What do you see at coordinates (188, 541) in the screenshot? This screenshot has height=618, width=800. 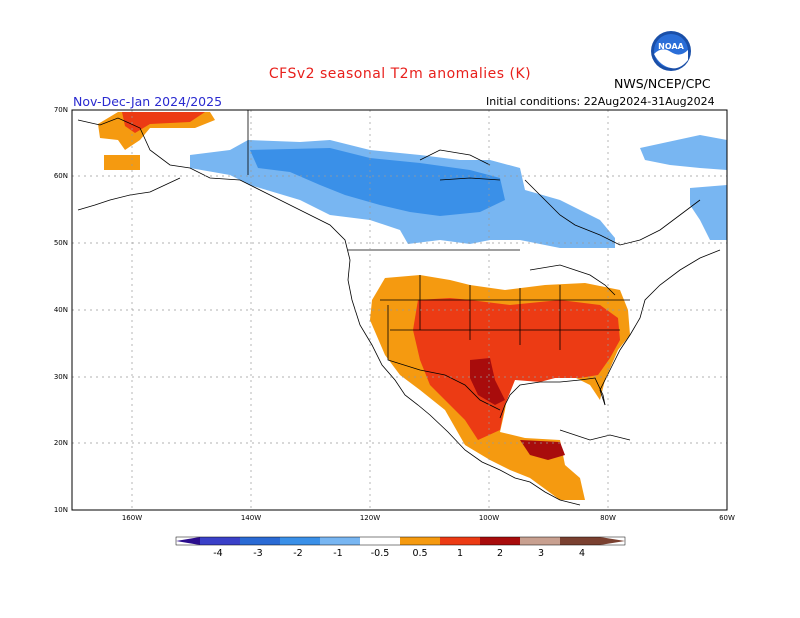 I see `colorbar-arrow-low` at bounding box center [188, 541].